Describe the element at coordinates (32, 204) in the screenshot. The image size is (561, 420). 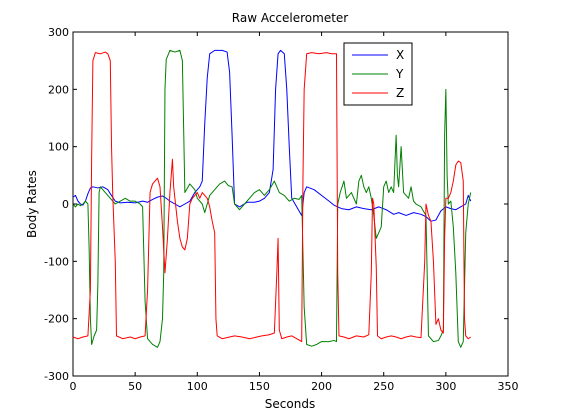
I see `y-axis-label: Body Rates` at that location.